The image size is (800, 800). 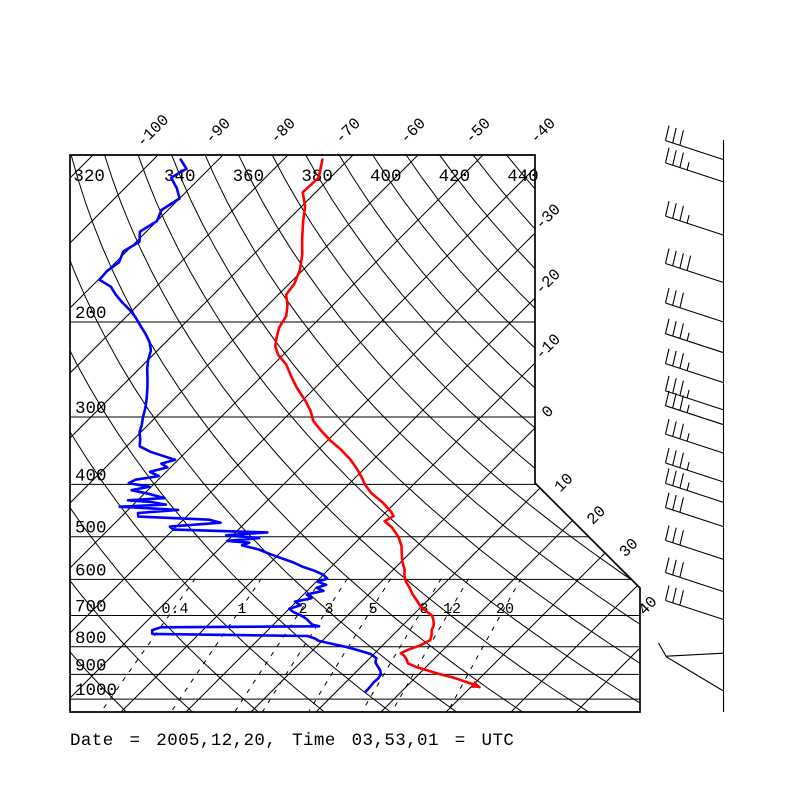 What do you see at coordinates (292, 741) in the screenshot?
I see `date-caption: Date = 2005,12,20, Time 03,53,01 = UTC` at bounding box center [292, 741].